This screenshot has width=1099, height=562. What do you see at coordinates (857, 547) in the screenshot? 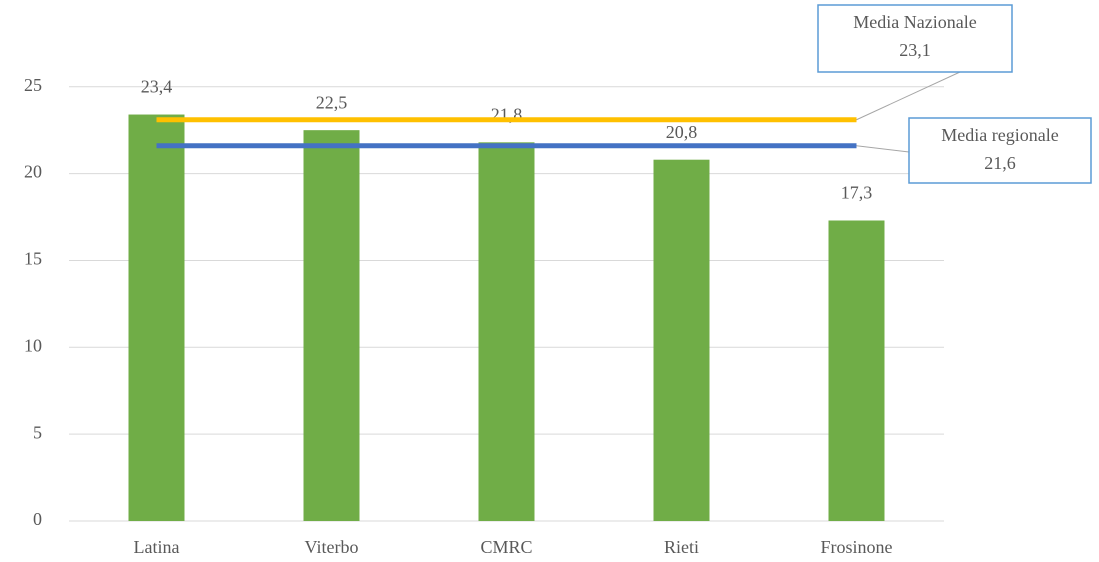
I see `x-tick-label: Frosinone` at bounding box center [857, 547].